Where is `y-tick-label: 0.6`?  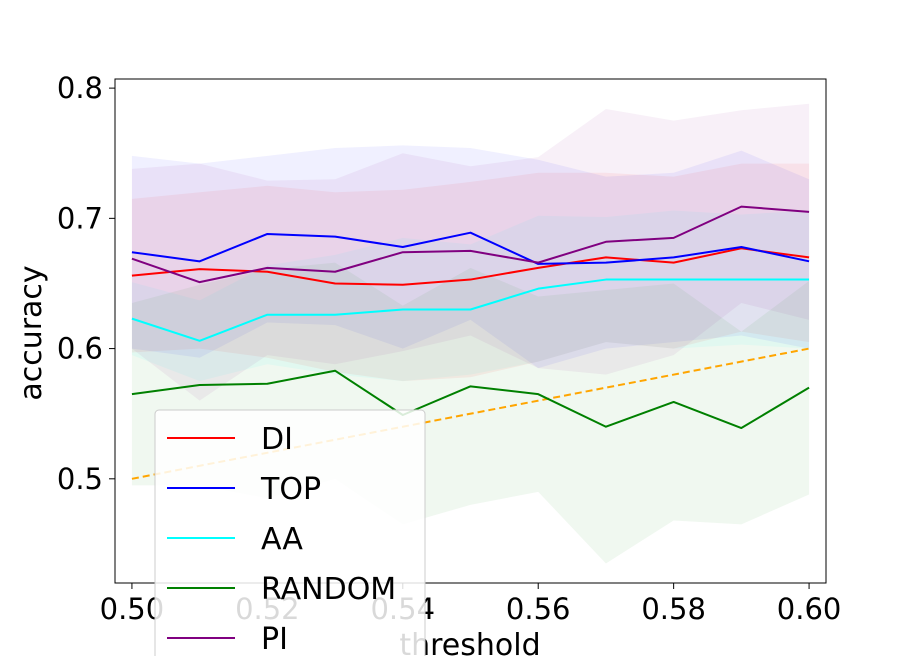 y-tick-label: 0.6 is located at coordinates (80, 349).